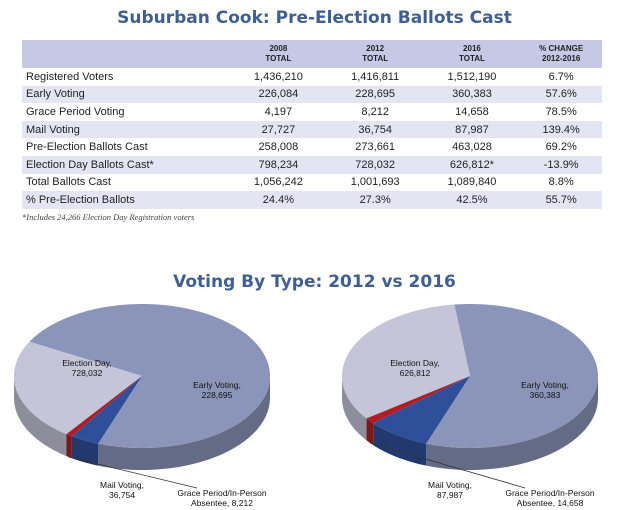 This screenshot has width=629, height=510. What do you see at coordinates (126, 94) in the screenshot?
I see `row-label: Early Voting` at bounding box center [126, 94].